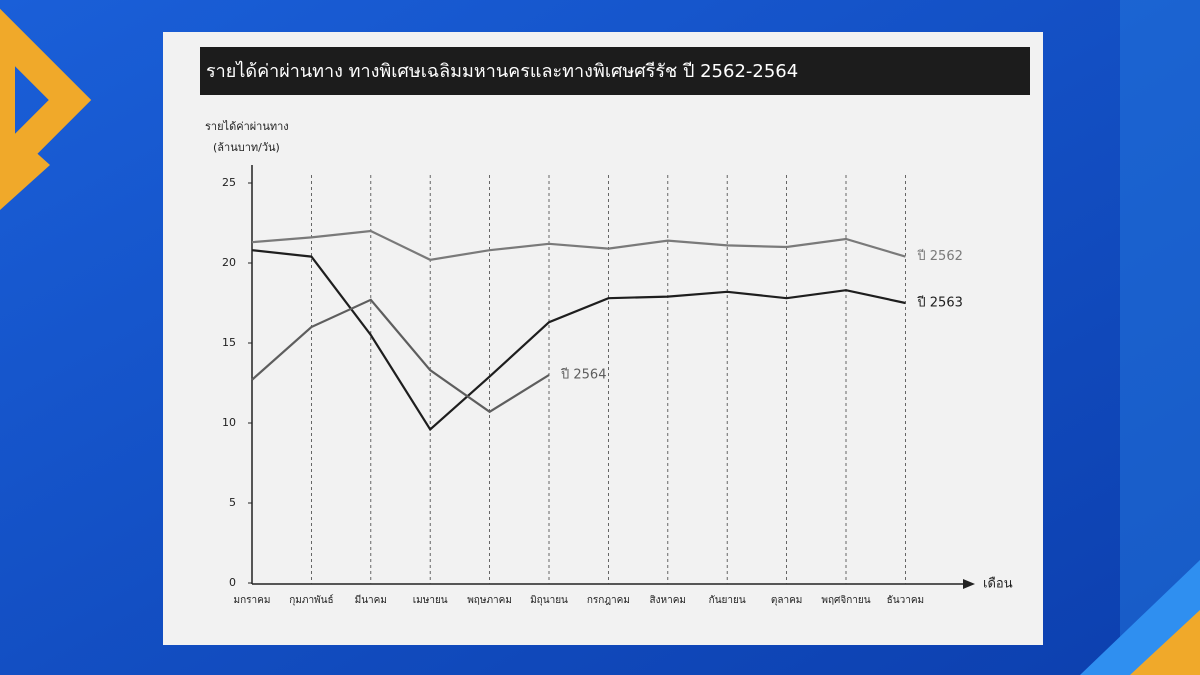 The width and height of the screenshot is (1200, 675). What do you see at coordinates (232, 502) in the screenshot?
I see `y-tick-label: 5` at bounding box center [232, 502].